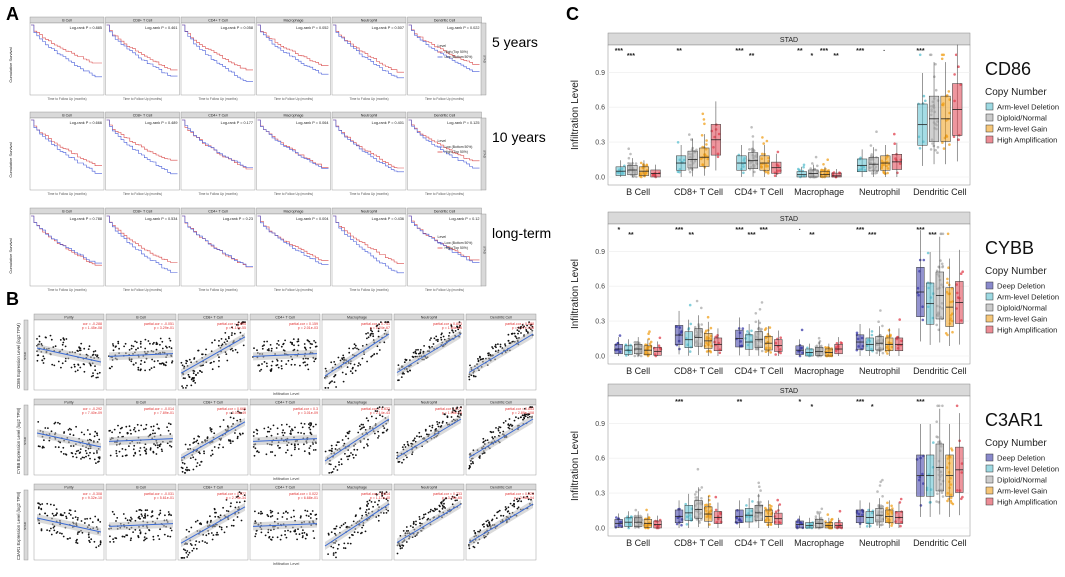 The image size is (1065, 577). Describe the element at coordinates (501, 403) in the screenshot. I see `scatter-col-title: Dendritic Cell` at that location.